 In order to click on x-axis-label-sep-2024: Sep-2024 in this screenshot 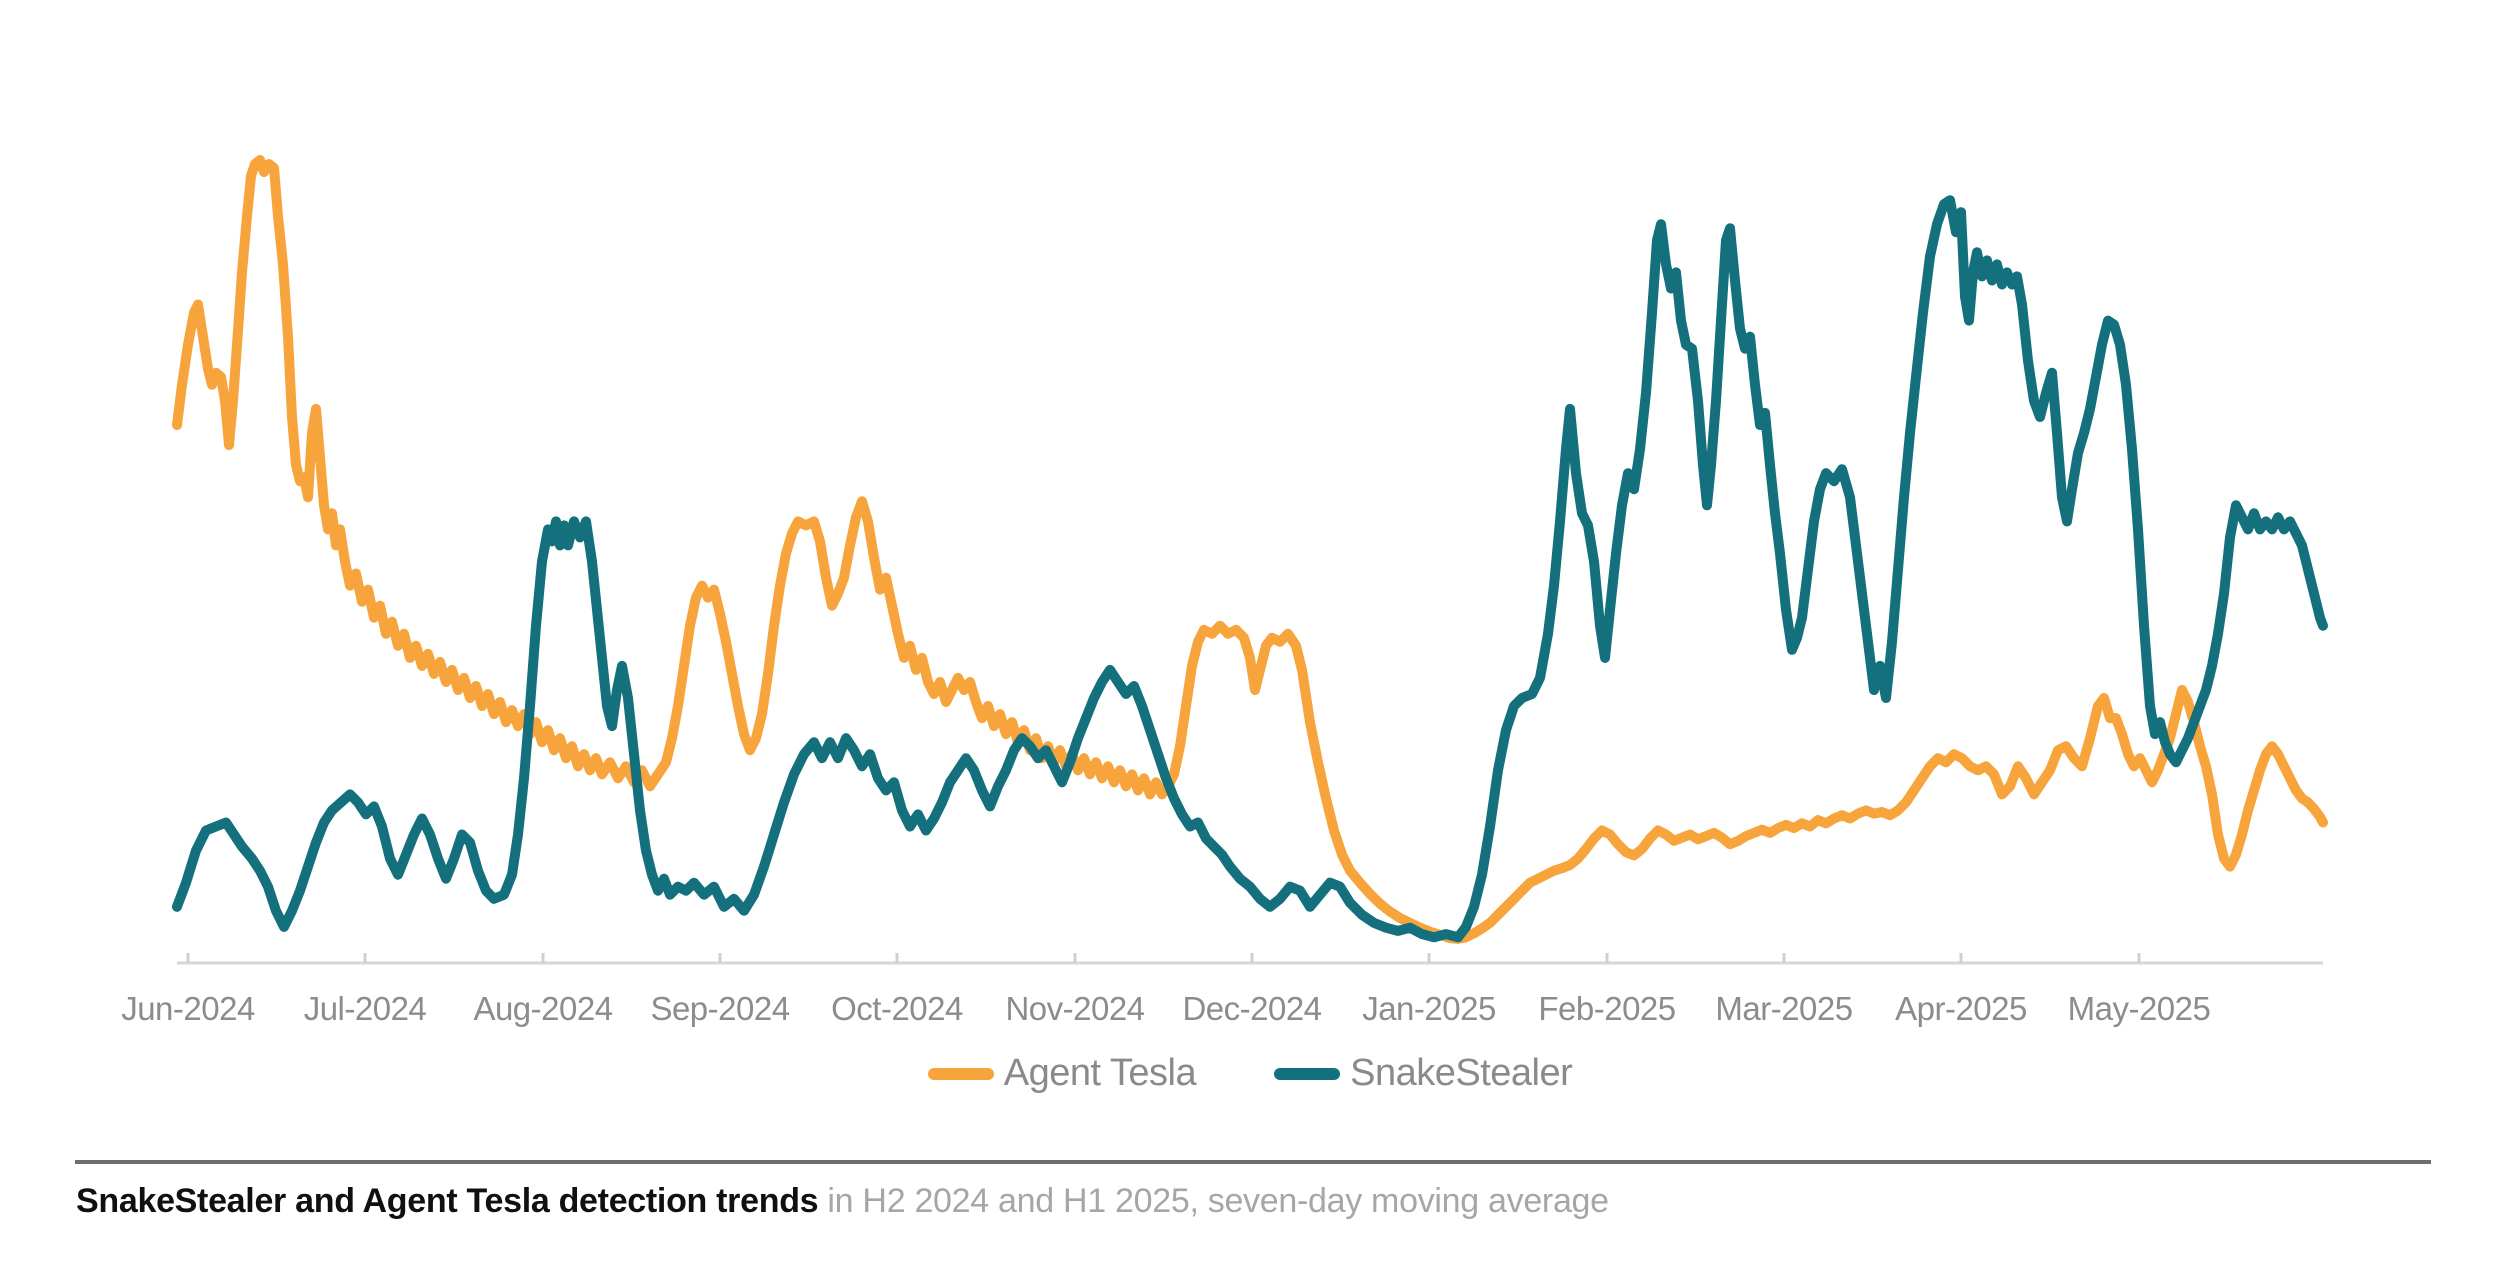, I will do `click(720, 1008)`.